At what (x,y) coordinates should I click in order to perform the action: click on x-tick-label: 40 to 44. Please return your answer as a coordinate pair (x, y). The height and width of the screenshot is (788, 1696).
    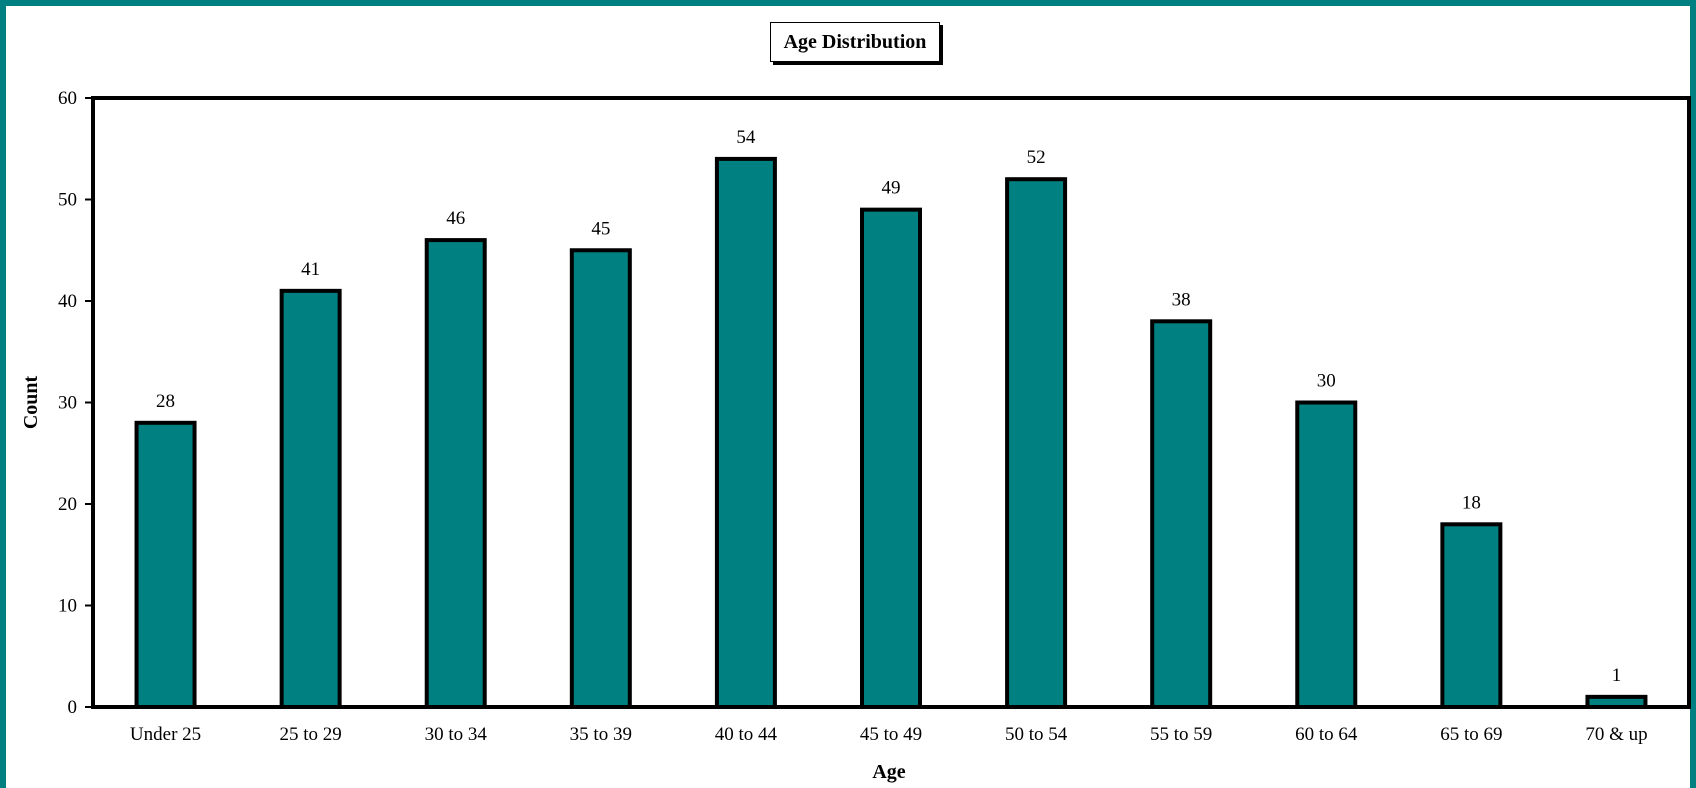
    Looking at the image, I should click on (746, 734).